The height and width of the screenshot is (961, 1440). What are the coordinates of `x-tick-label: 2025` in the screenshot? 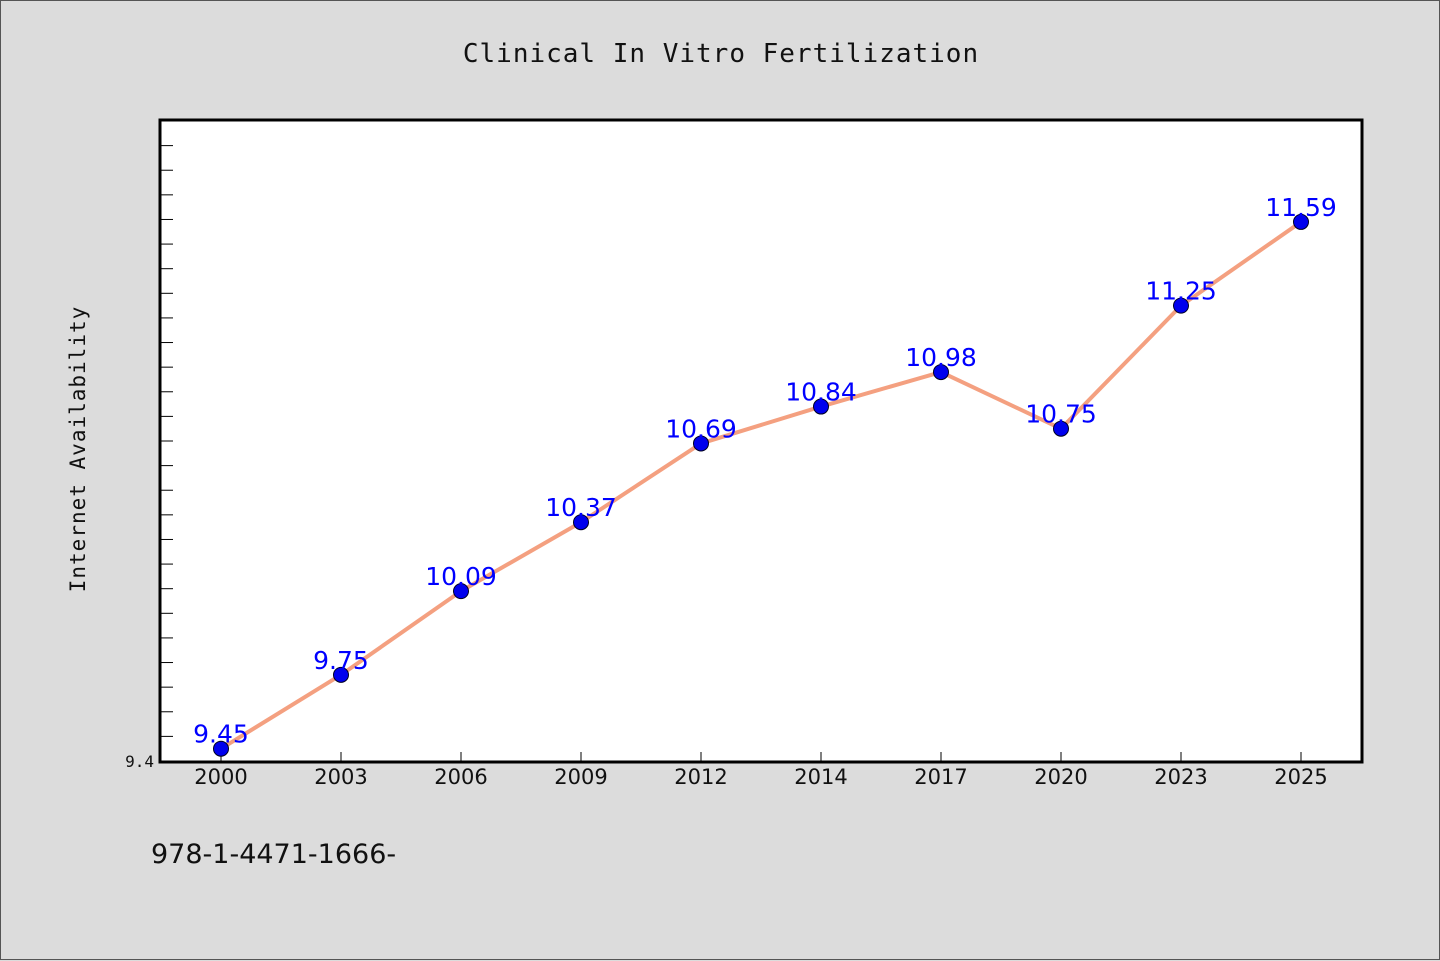 It's located at (1300, 777).